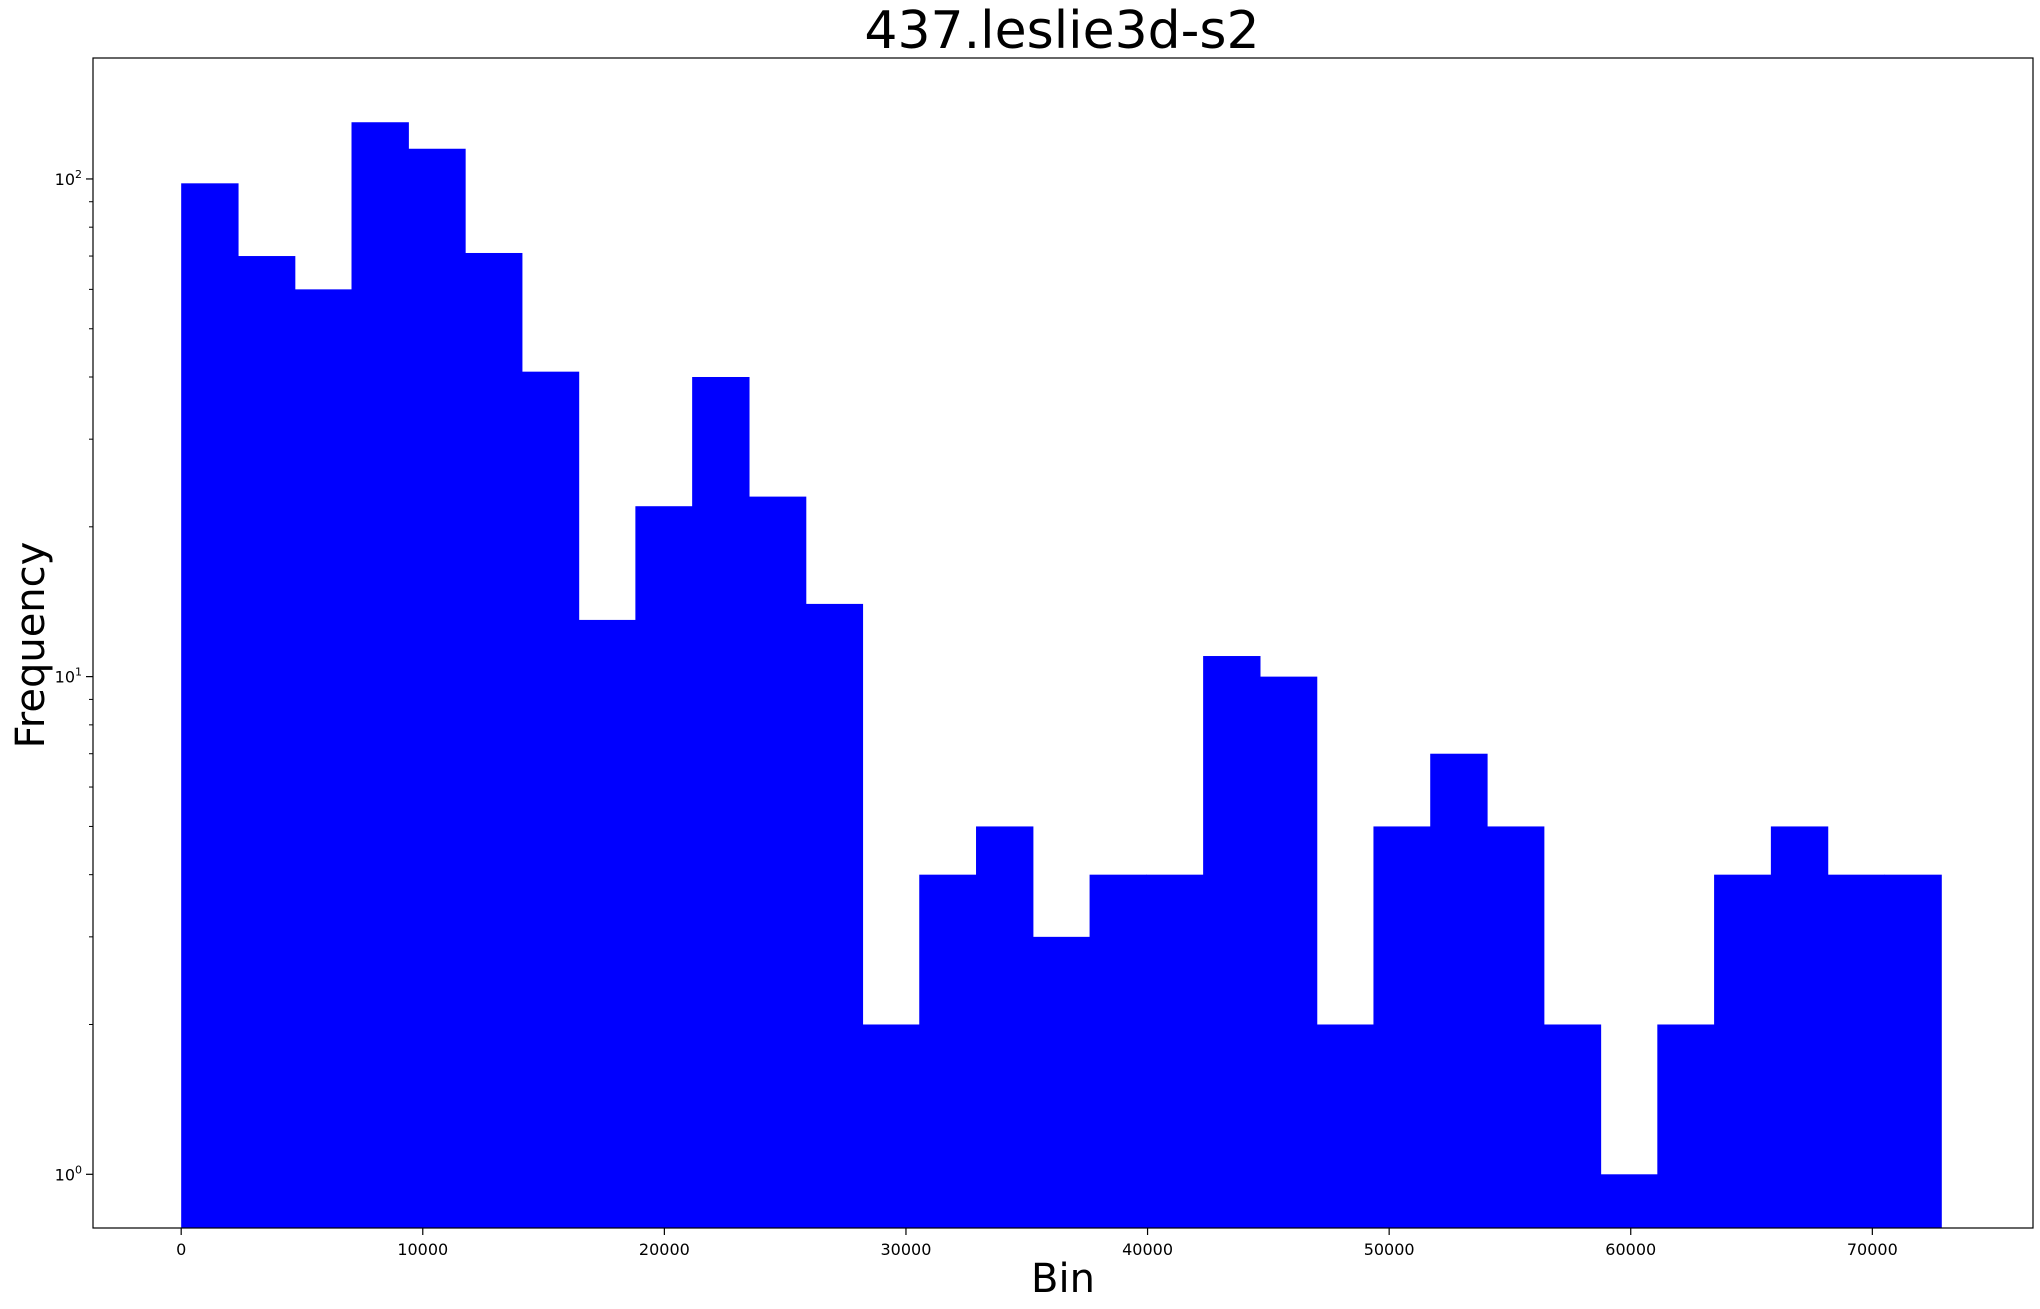 The width and height of the screenshot is (2040, 1309). What do you see at coordinates (181, 1249) in the screenshot?
I see `x-tick-label: 0` at bounding box center [181, 1249].